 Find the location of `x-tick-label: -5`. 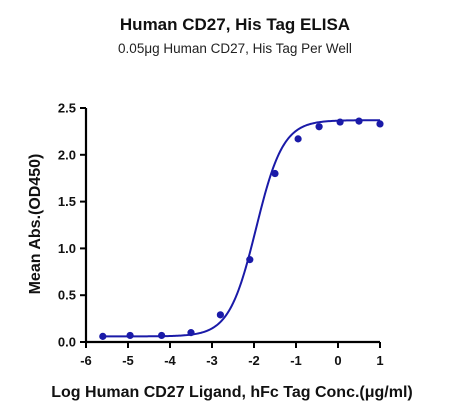

x-tick-label: -5 is located at coordinates (128, 360).